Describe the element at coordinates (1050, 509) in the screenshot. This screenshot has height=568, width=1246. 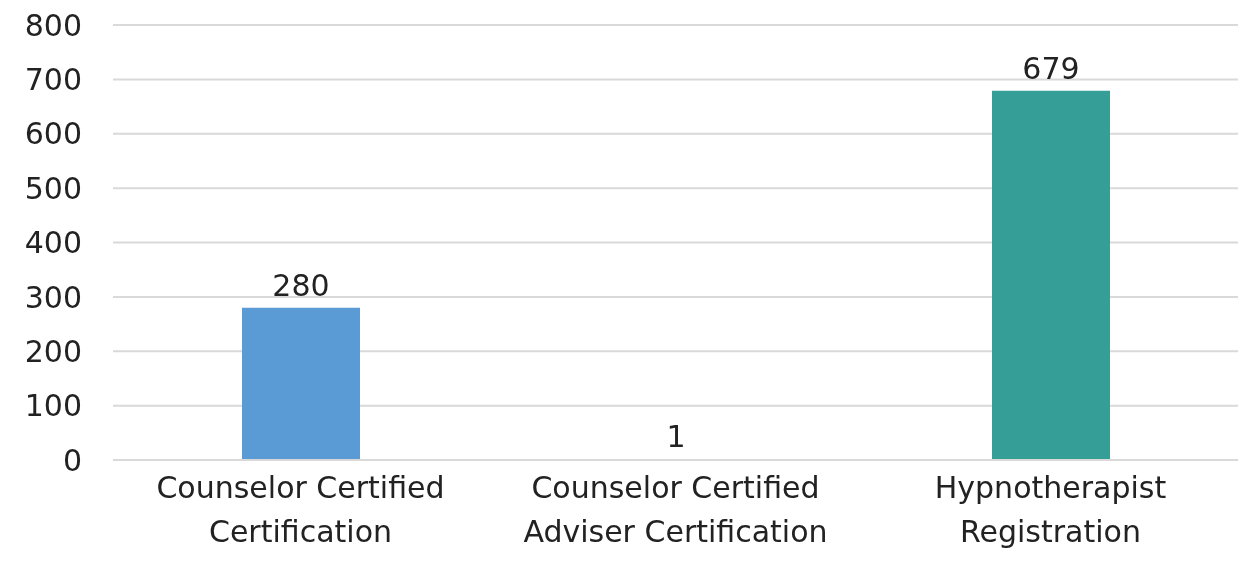
I see `x-tick-label: Hypnotherapist Registration` at that location.